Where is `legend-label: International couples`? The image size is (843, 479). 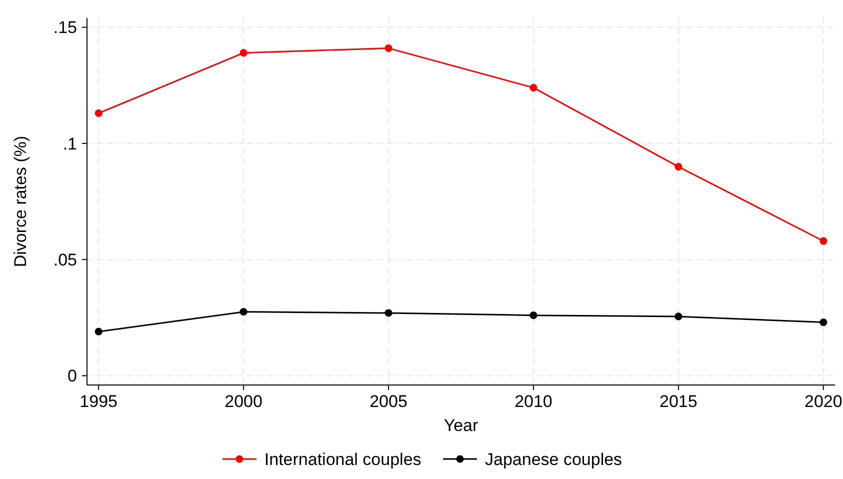
legend-label: International couples is located at coordinates (343, 459).